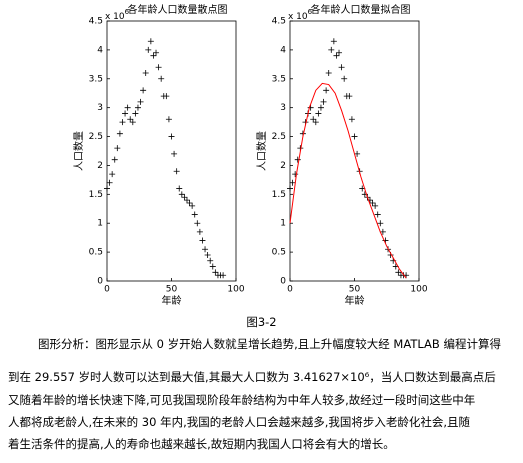 The height and width of the screenshot is (463, 523). I want to click on y-axis-label: 人口数量, so click(78, 151).